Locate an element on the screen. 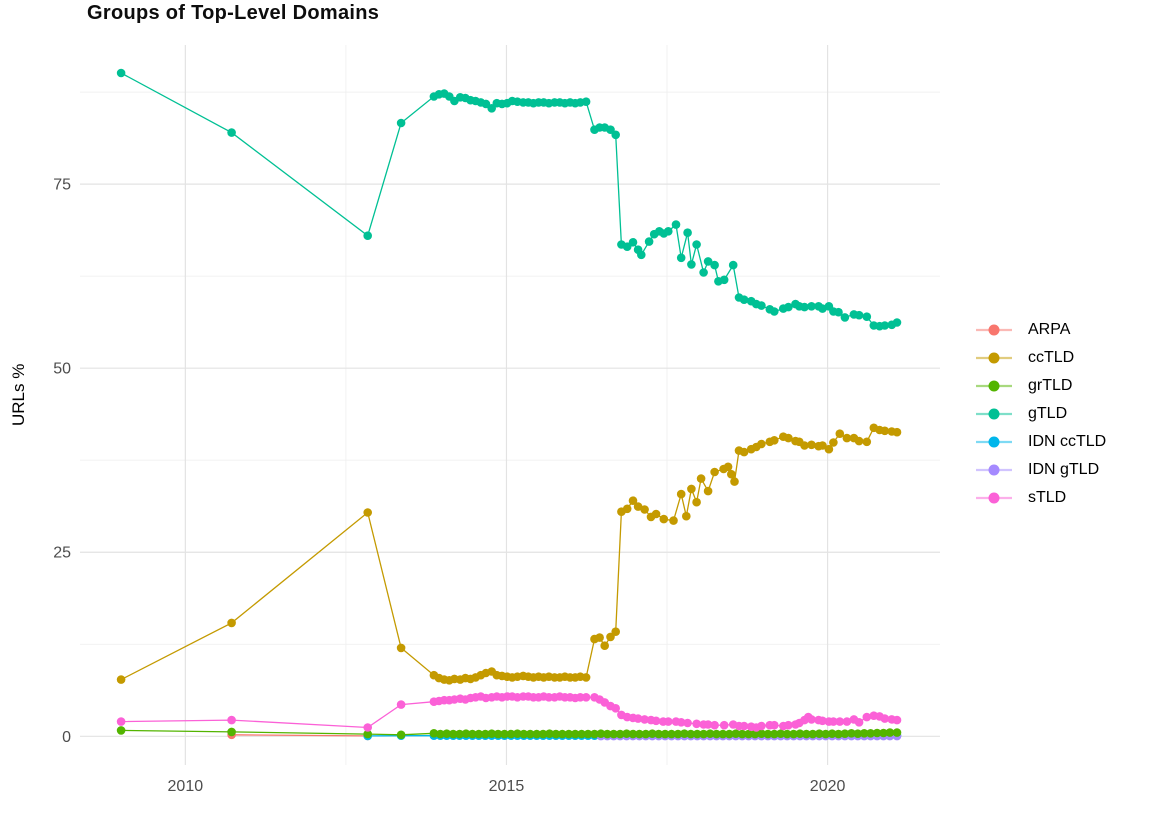  legend-item-cctld: ccTLD is located at coordinates (1041, 358).